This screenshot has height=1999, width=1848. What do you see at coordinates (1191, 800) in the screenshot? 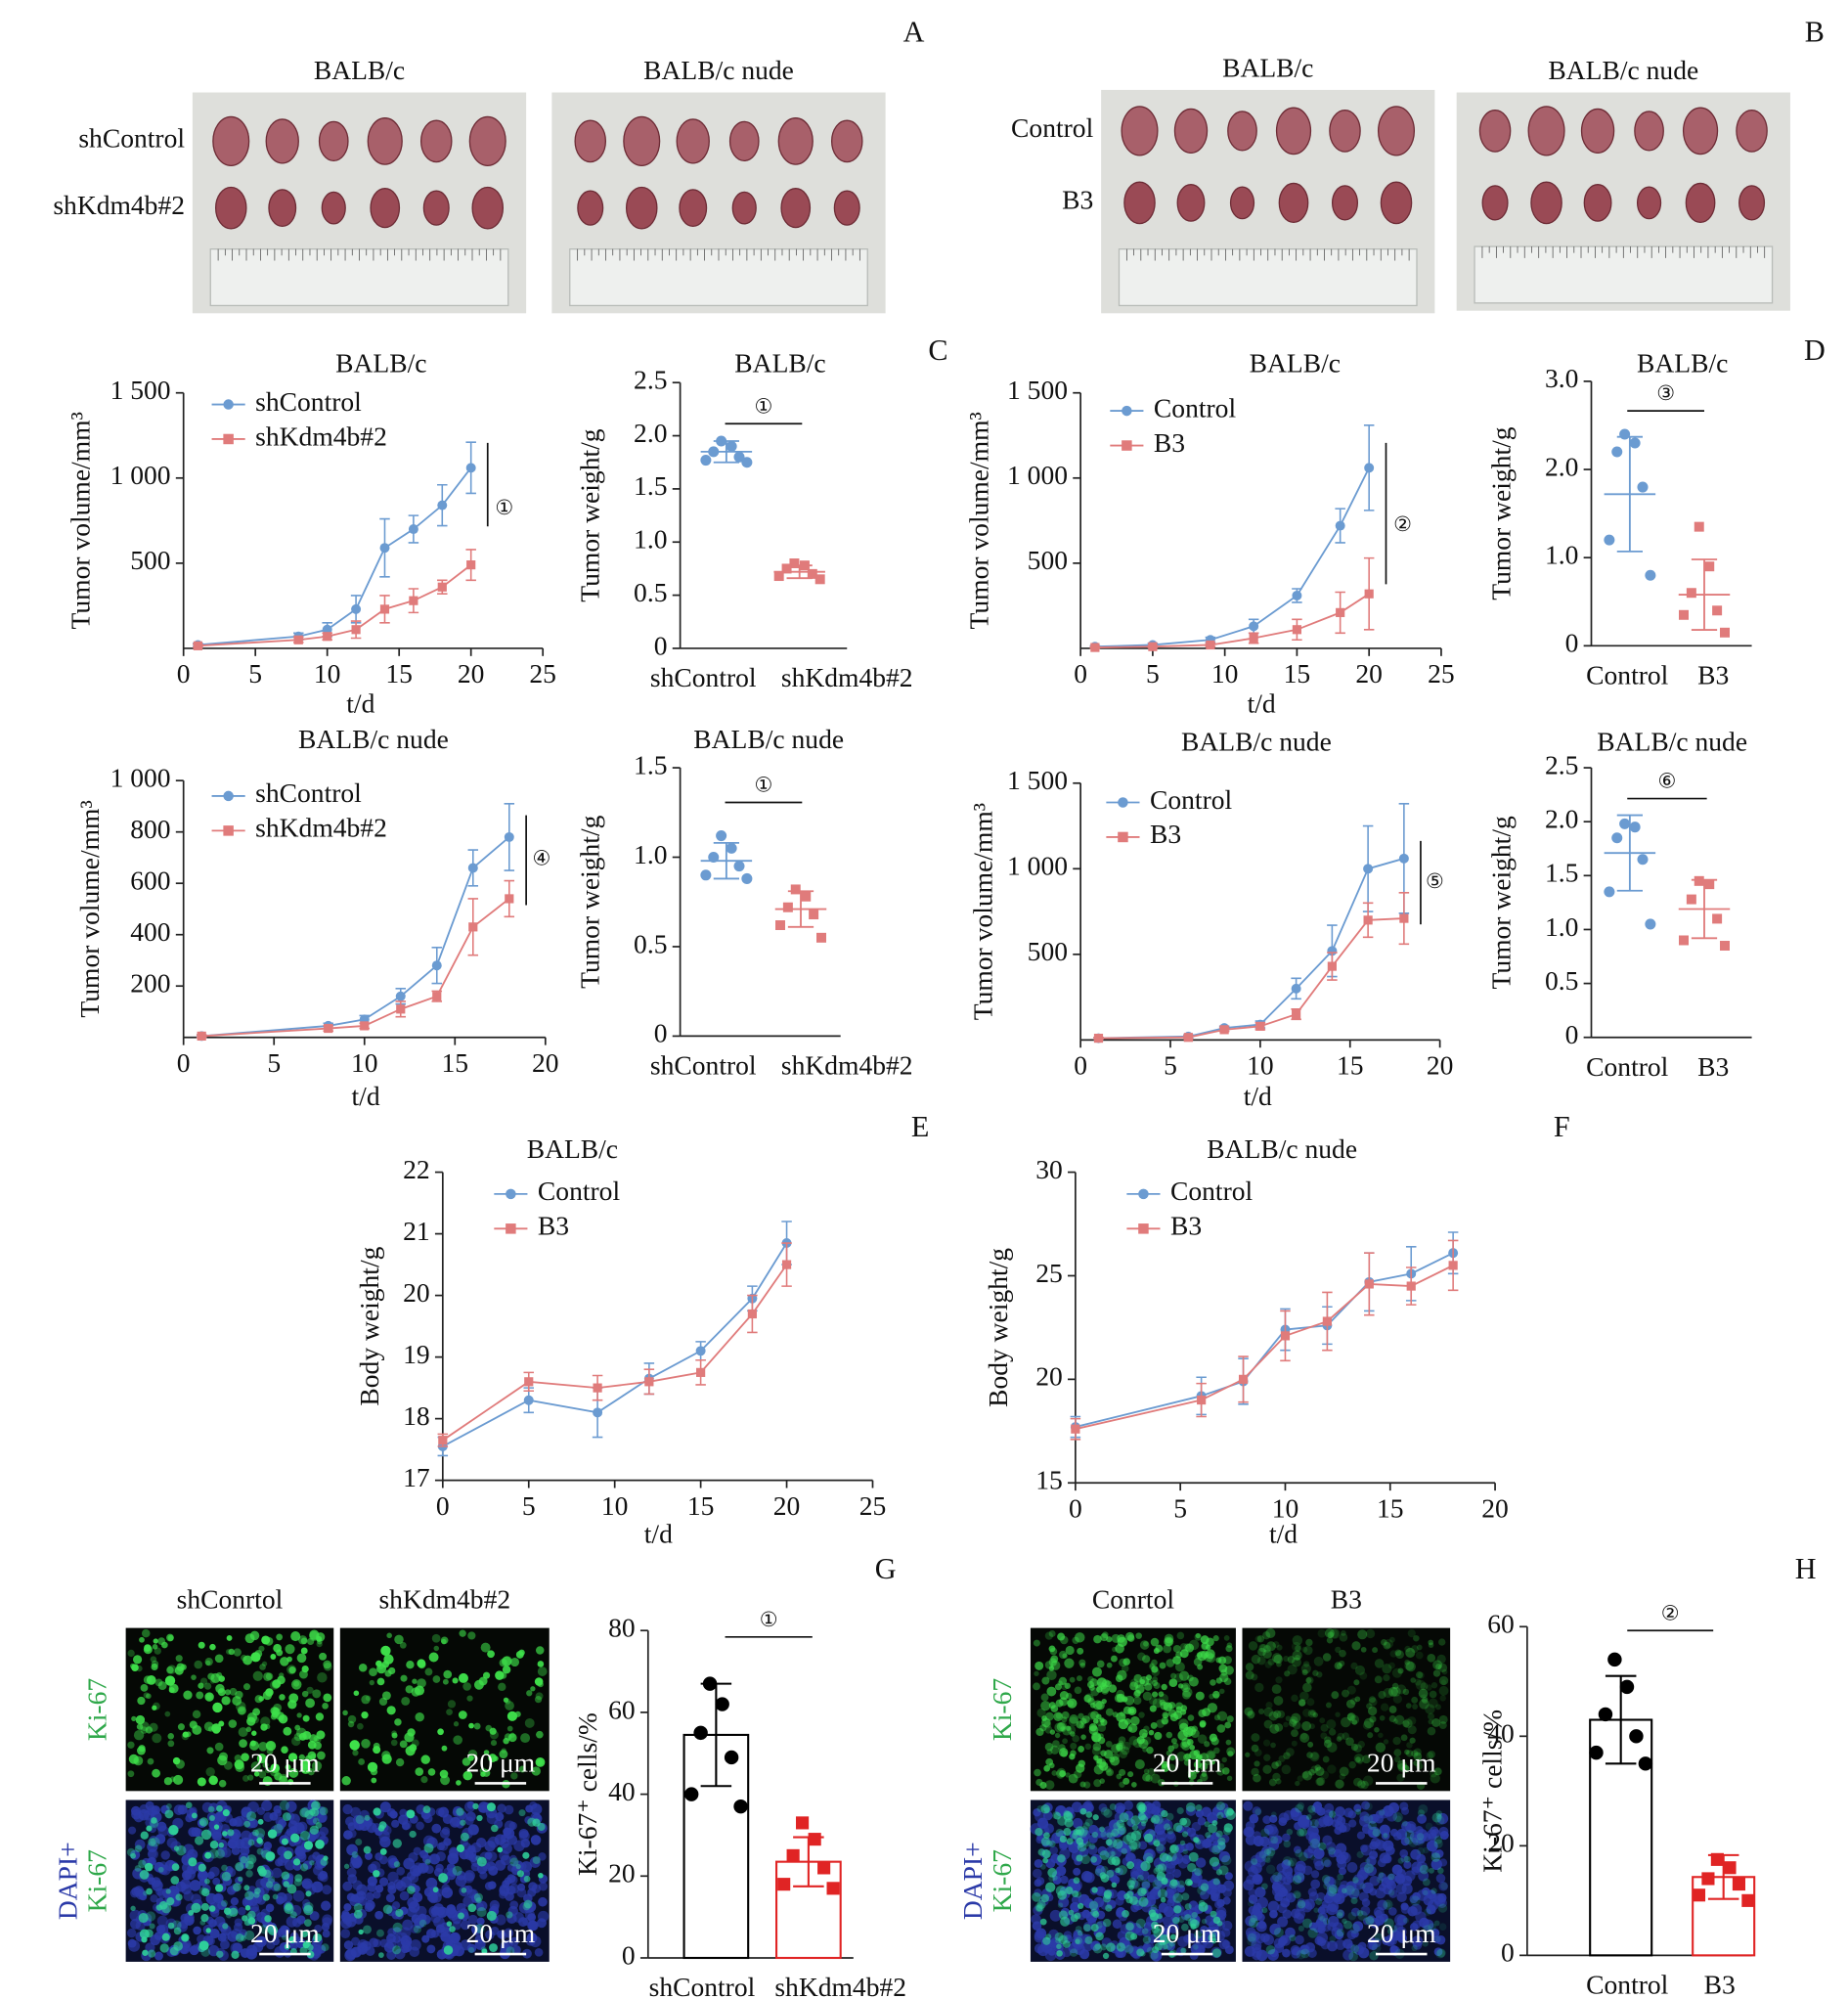
I see `legend-label: Control` at bounding box center [1191, 800].